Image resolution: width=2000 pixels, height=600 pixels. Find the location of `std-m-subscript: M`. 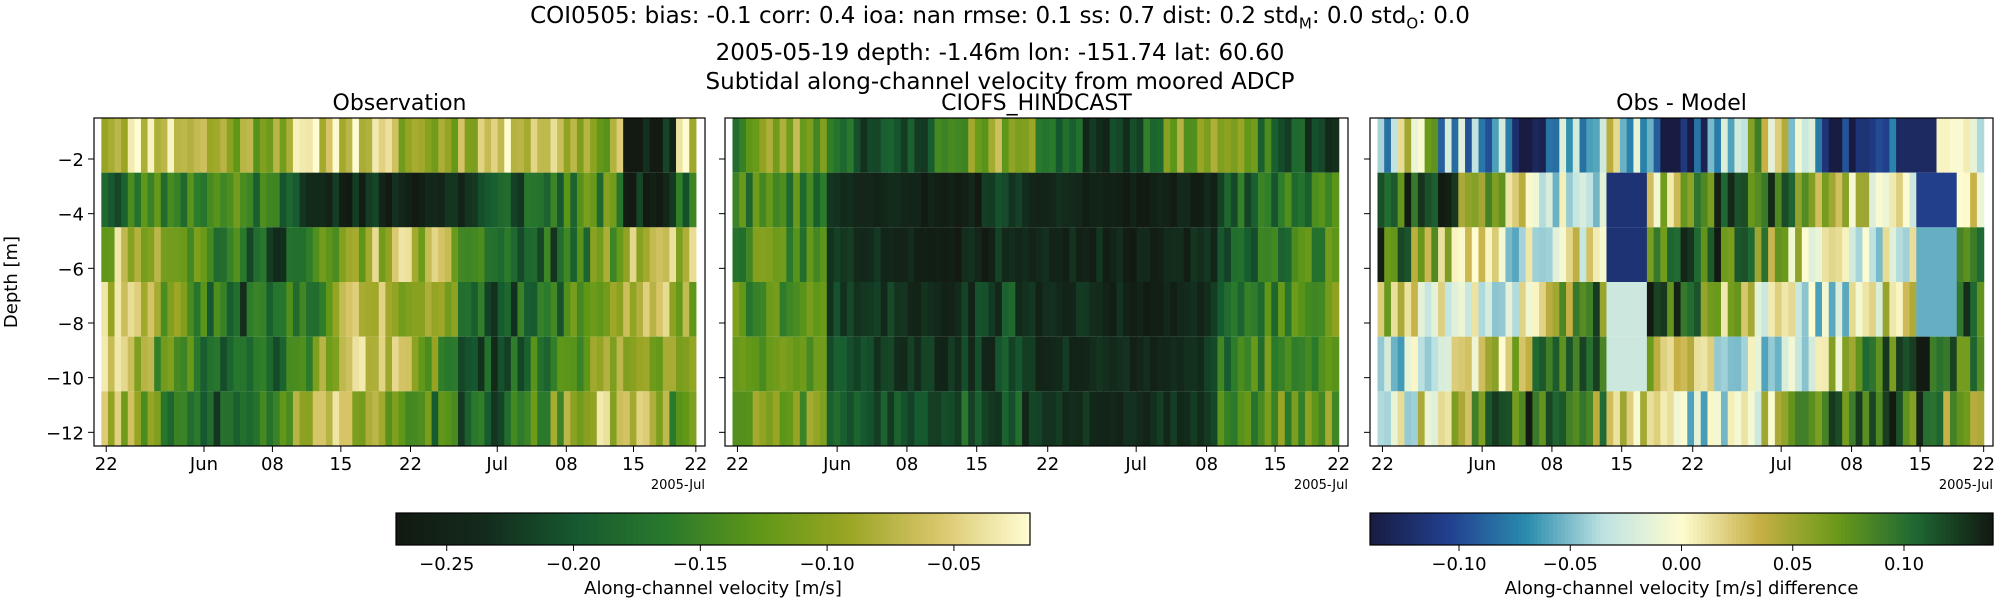

std-m-subscript: M is located at coordinates (1305, 23).